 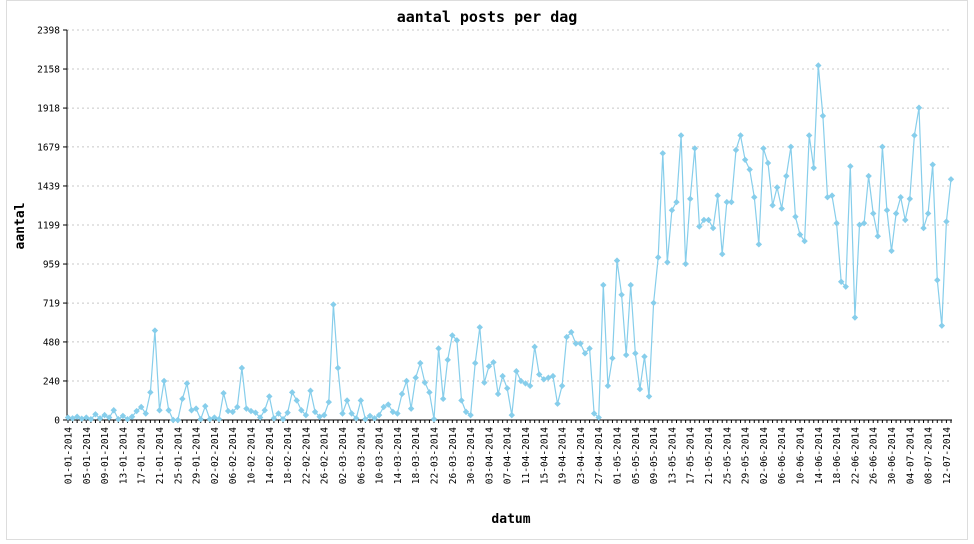 I want to click on x-tick-label: 06-06-2014, so click(x=782, y=455).